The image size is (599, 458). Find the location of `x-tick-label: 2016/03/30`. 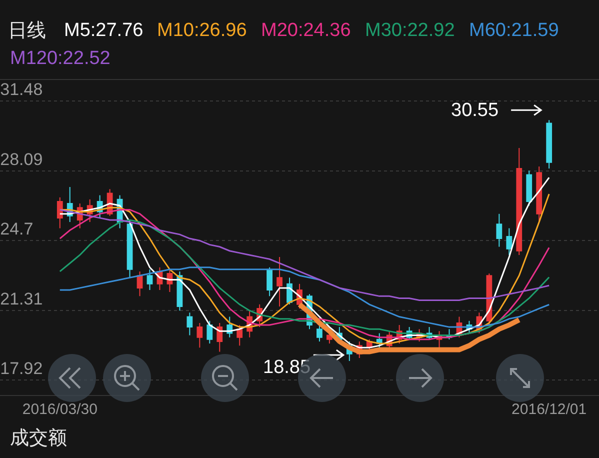

x-tick-label: 2016/03/30 is located at coordinates (60, 409).